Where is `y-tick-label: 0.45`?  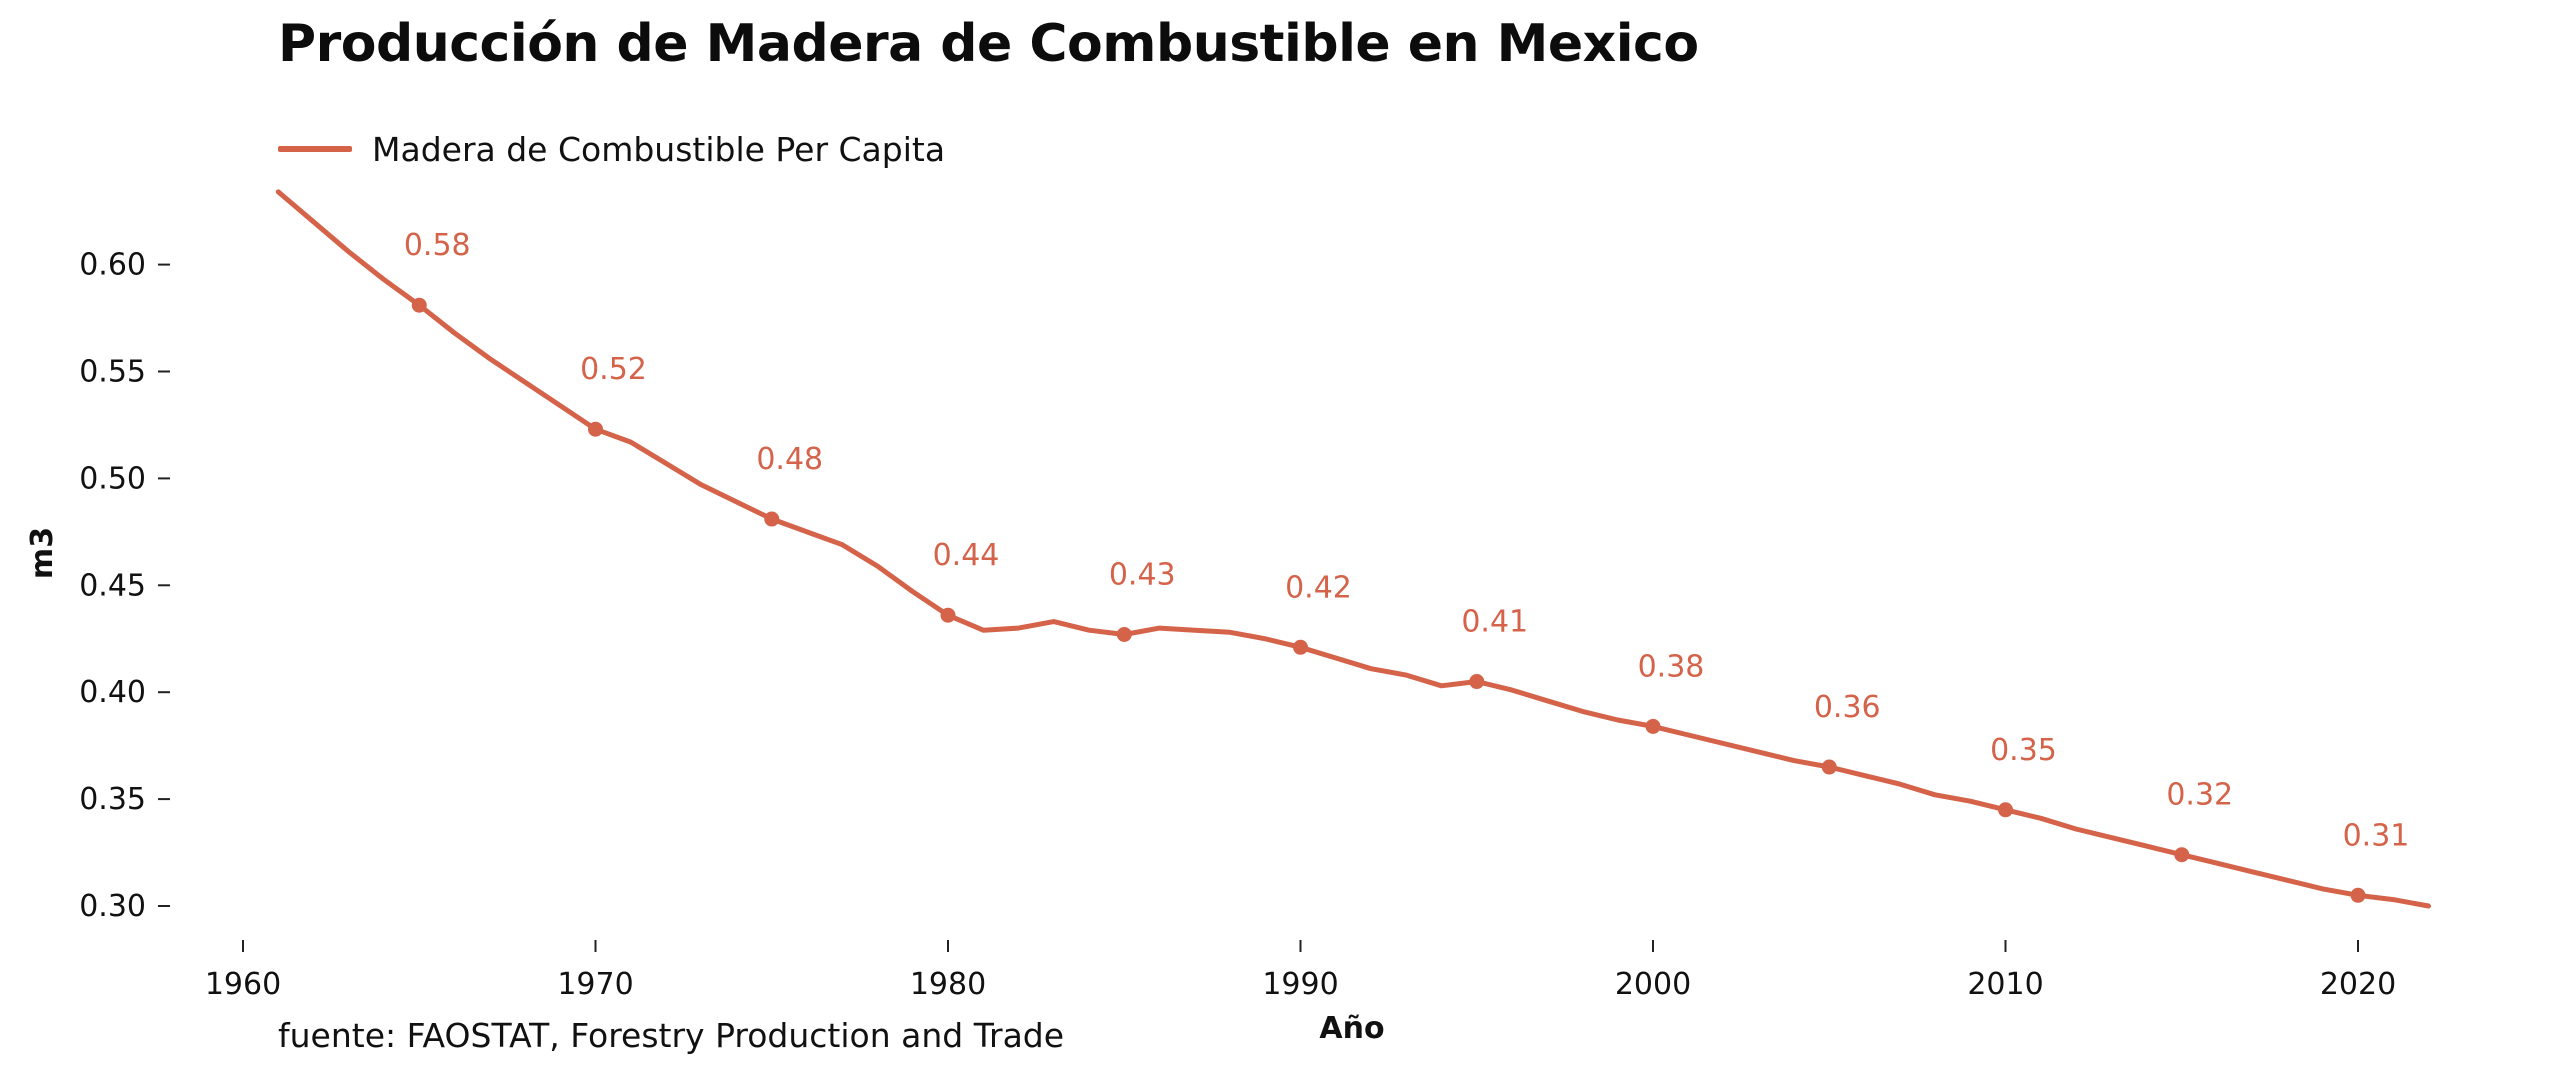
y-tick-label: 0.45 is located at coordinates (112, 585).